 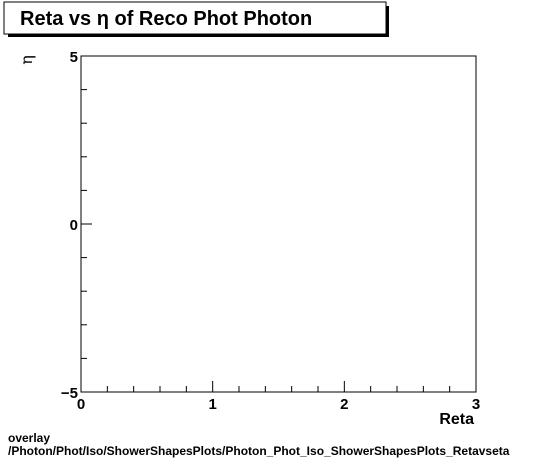 What do you see at coordinates (278, 386) in the screenshot?
I see `x-axis-ticks` at bounding box center [278, 386].